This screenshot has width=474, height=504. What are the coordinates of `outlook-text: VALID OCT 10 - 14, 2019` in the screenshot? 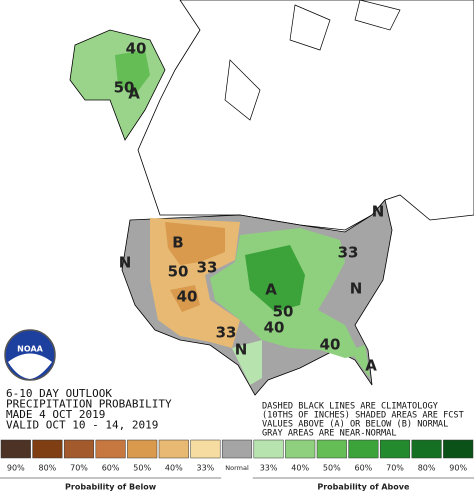 It's located at (82, 425).